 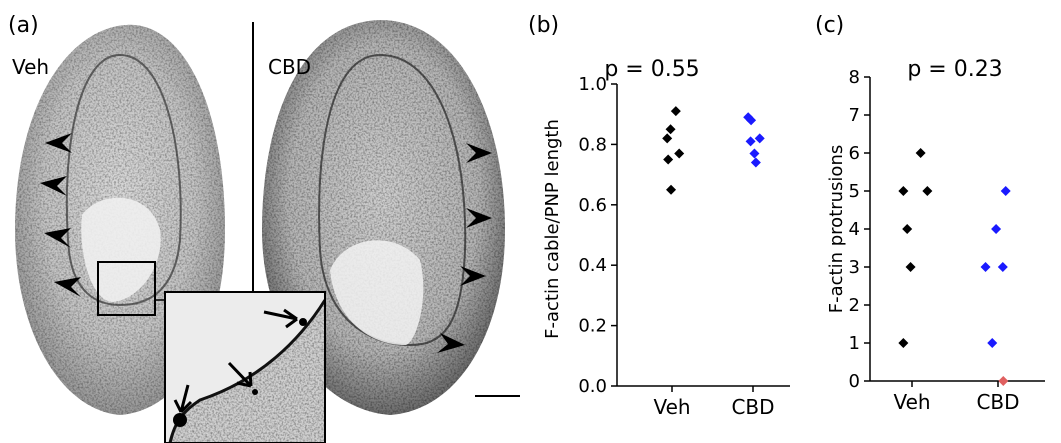 What do you see at coordinates (30, 67) in the screenshot?
I see `veh-image-label: Veh` at bounding box center [30, 67].